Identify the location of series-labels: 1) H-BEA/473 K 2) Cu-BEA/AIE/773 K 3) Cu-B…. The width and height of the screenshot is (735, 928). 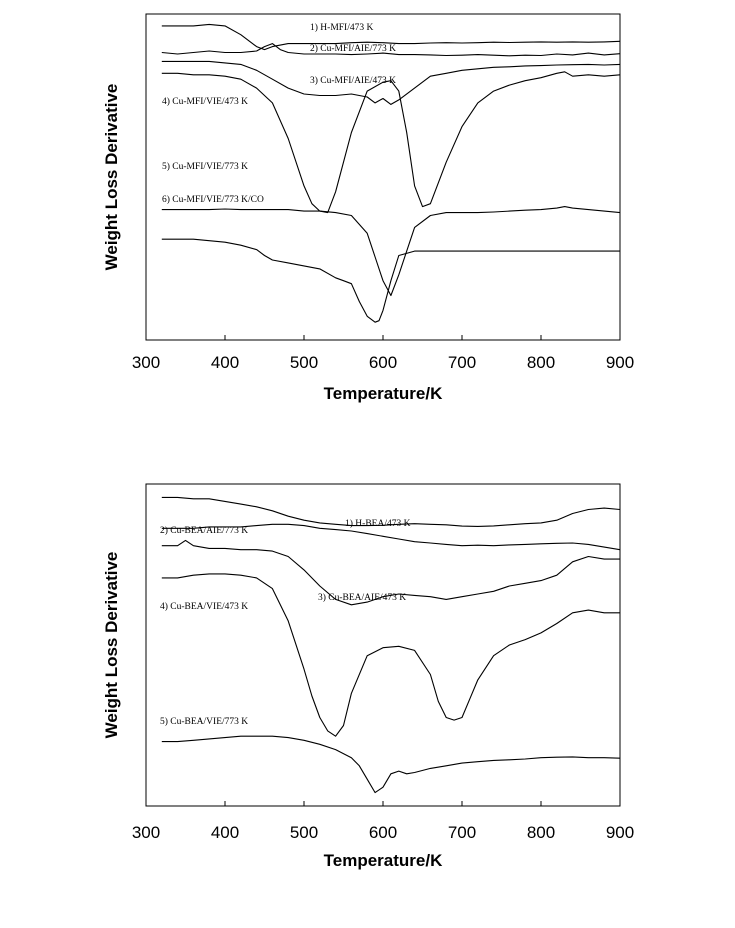
(285, 622).